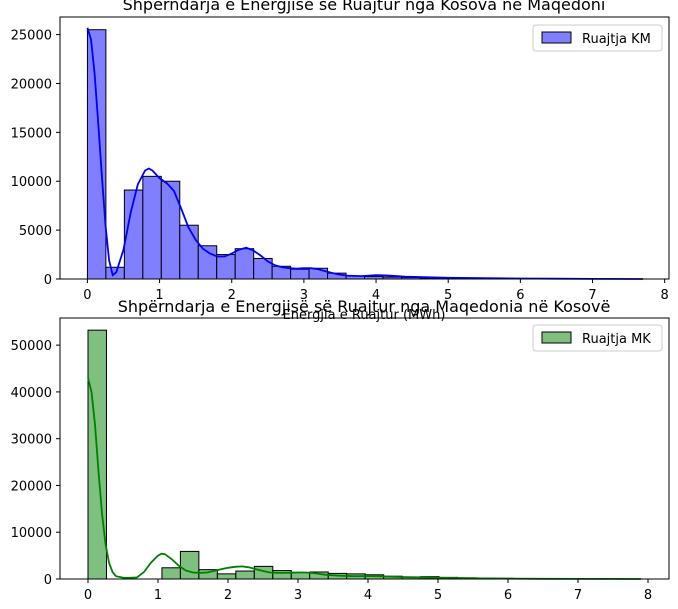 The height and width of the screenshot is (609, 678). What do you see at coordinates (616, 339) in the screenshot?
I see `legend-label-bottom: Ruajtja MK` at bounding box center [616, 339].